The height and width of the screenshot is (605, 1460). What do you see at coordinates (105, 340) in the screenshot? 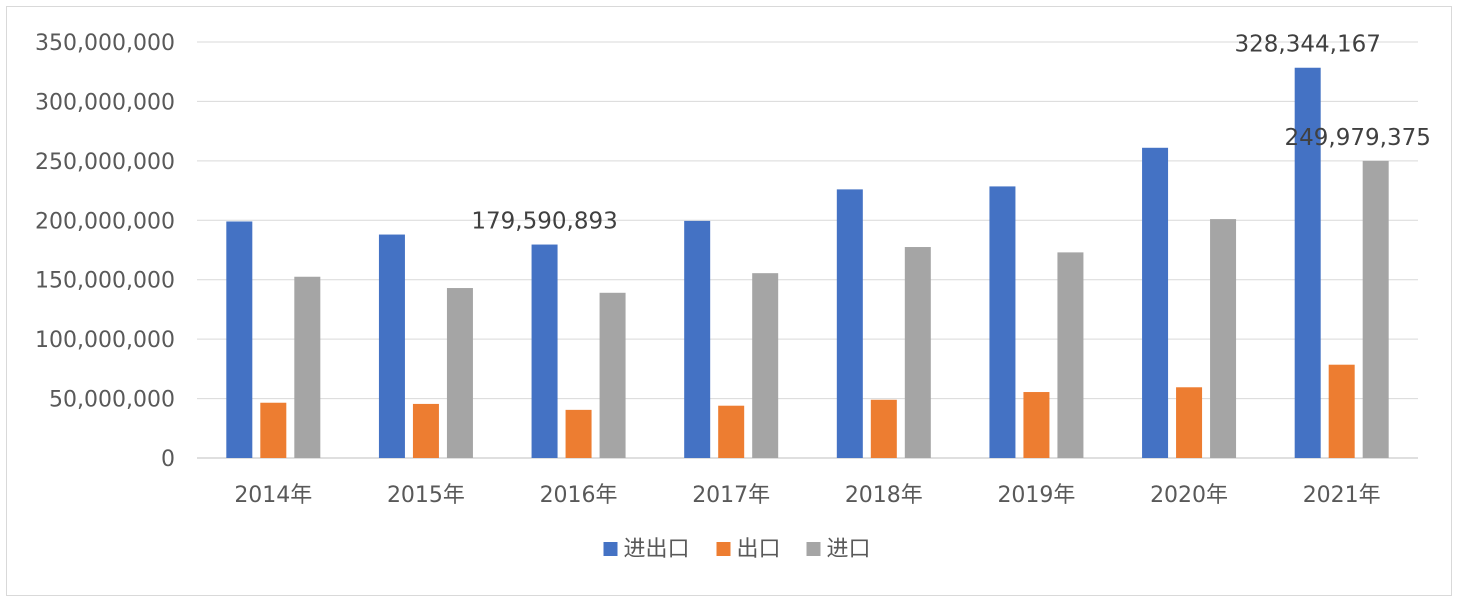
I see `y-tick-label: 100,000,000` at bounding box center [105, 340].